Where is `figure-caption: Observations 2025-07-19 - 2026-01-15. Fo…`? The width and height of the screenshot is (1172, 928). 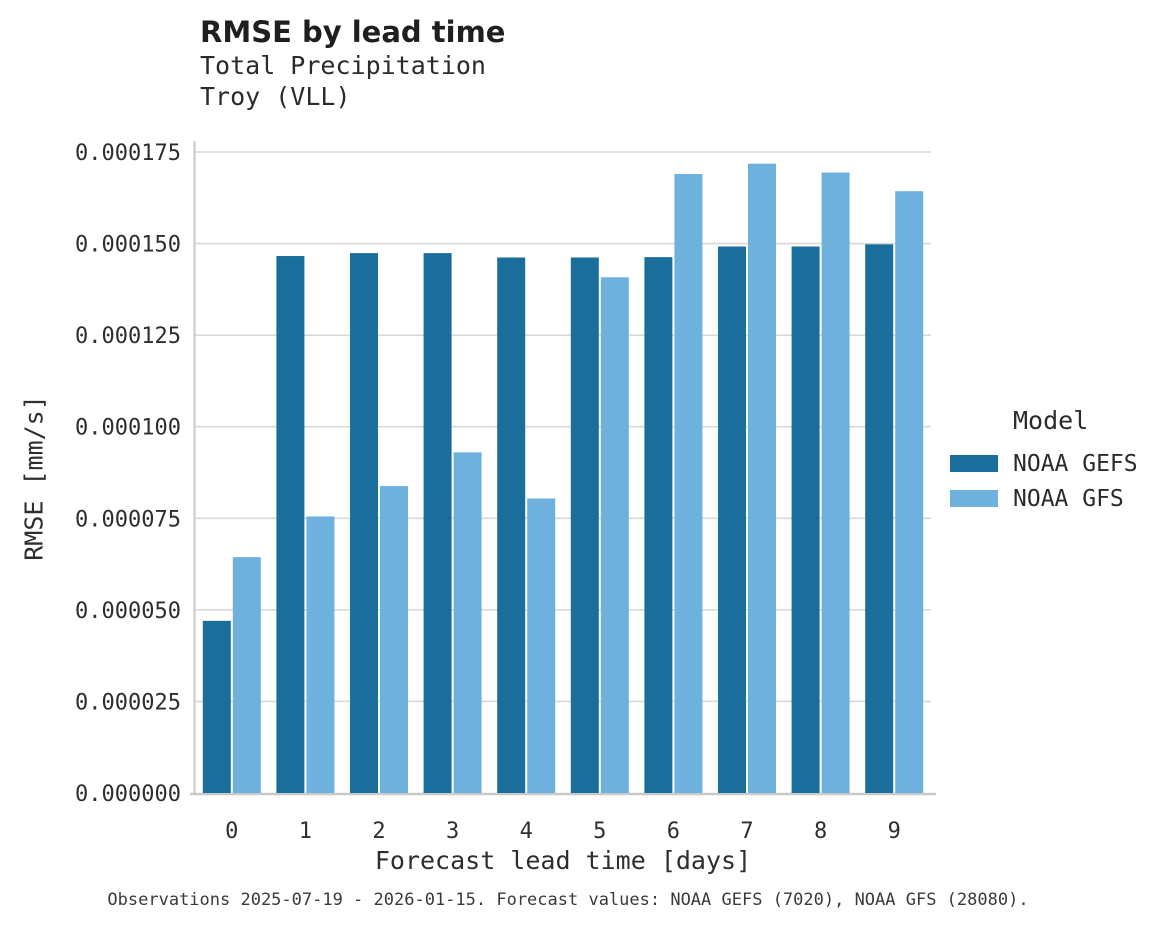 figure-caption: Observations 2025-07-19 - 2026-01-15. Fo… is located at coordinates (568, 900).